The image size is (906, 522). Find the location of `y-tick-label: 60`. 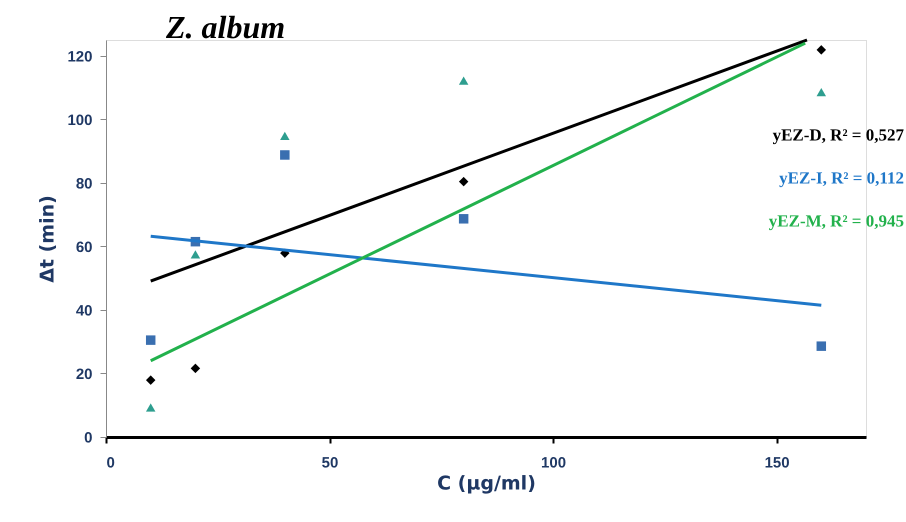

y-tick-label: 60 is located at coordinates (84, 247).